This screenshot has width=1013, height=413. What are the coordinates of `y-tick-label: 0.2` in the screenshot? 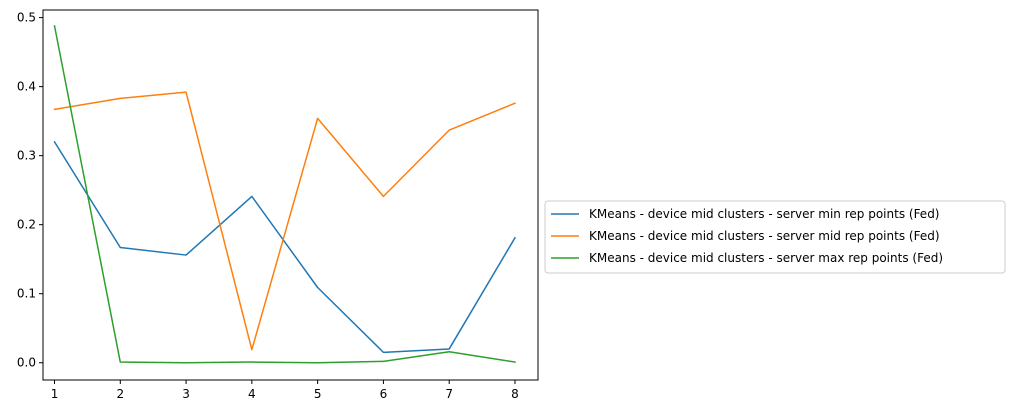 It's located at (26, 225).